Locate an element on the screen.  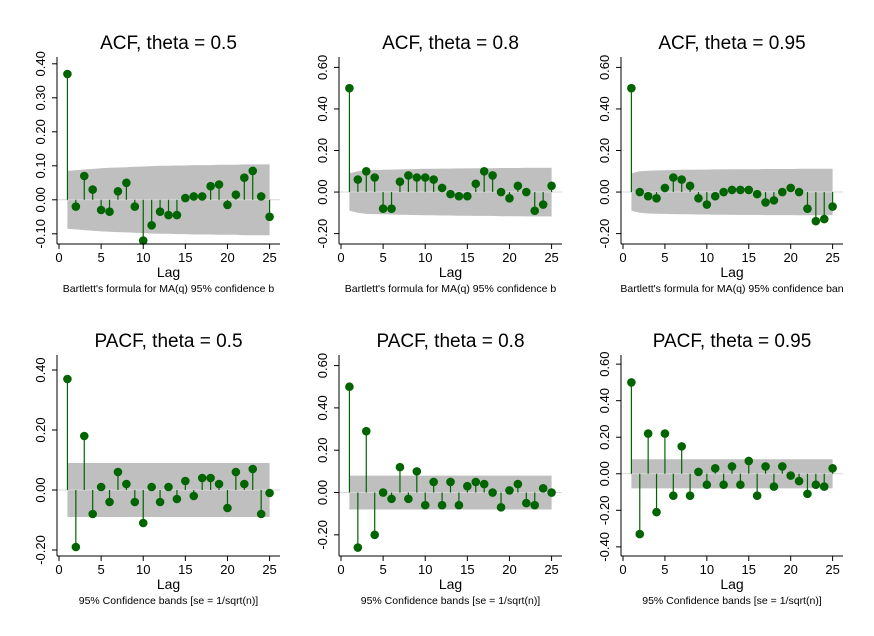
y-tick-label: 0.40 is located at coordinates (322, 108).